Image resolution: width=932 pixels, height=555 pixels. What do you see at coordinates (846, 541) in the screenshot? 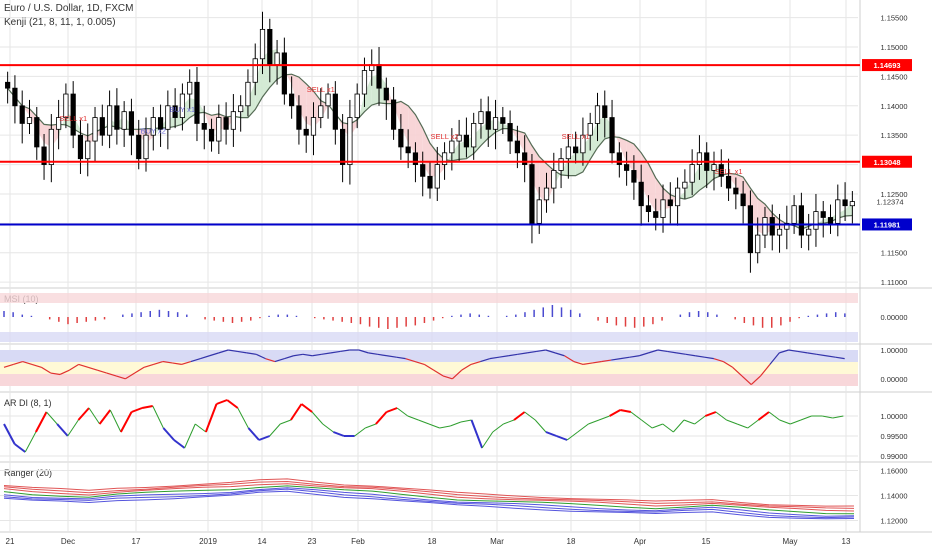
I see `x-tick-label: 13` at bounding box center [846, 541].